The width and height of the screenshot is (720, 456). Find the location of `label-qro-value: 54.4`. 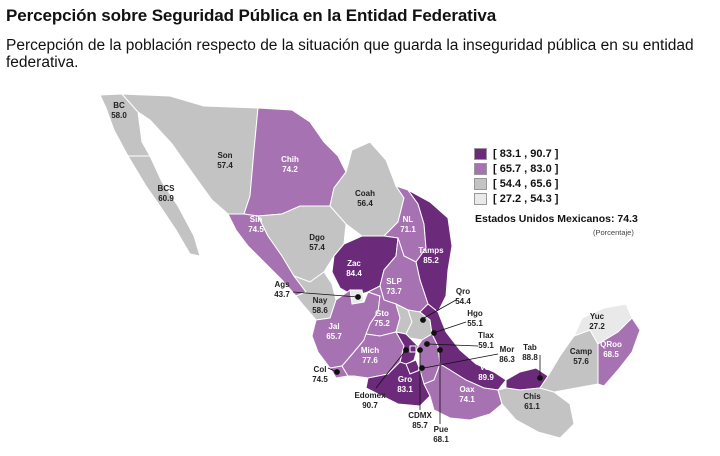

label-qro-value: 54.4 is located at coordinates (463, 301).